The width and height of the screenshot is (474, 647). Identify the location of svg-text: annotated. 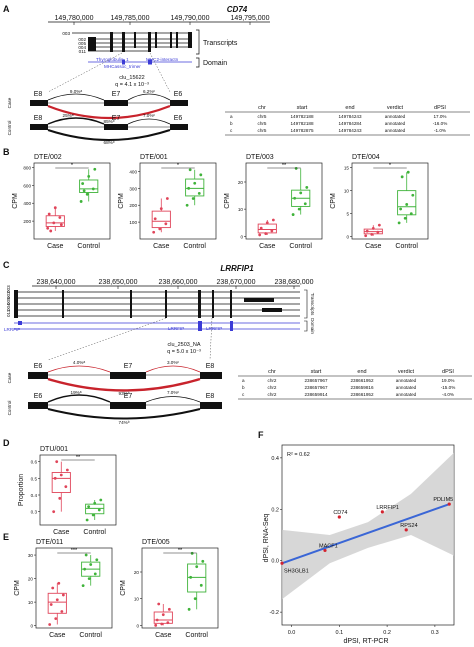
(406, 394).